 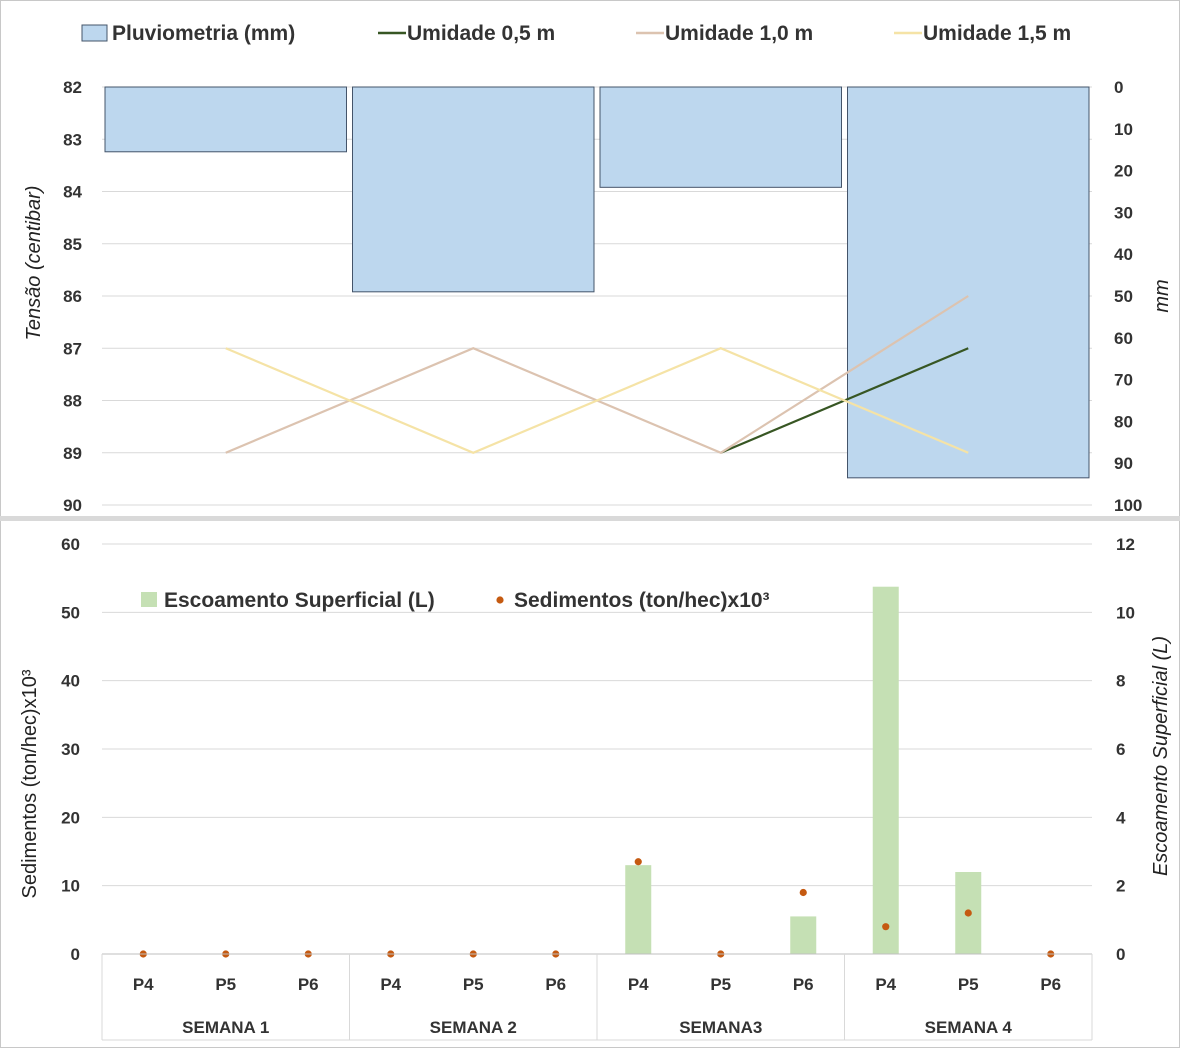 What do you see at coordinates (70, 886) in the screenshot?
I see `bottom-left-tick-label: 10` at bounding box center [70, 886].